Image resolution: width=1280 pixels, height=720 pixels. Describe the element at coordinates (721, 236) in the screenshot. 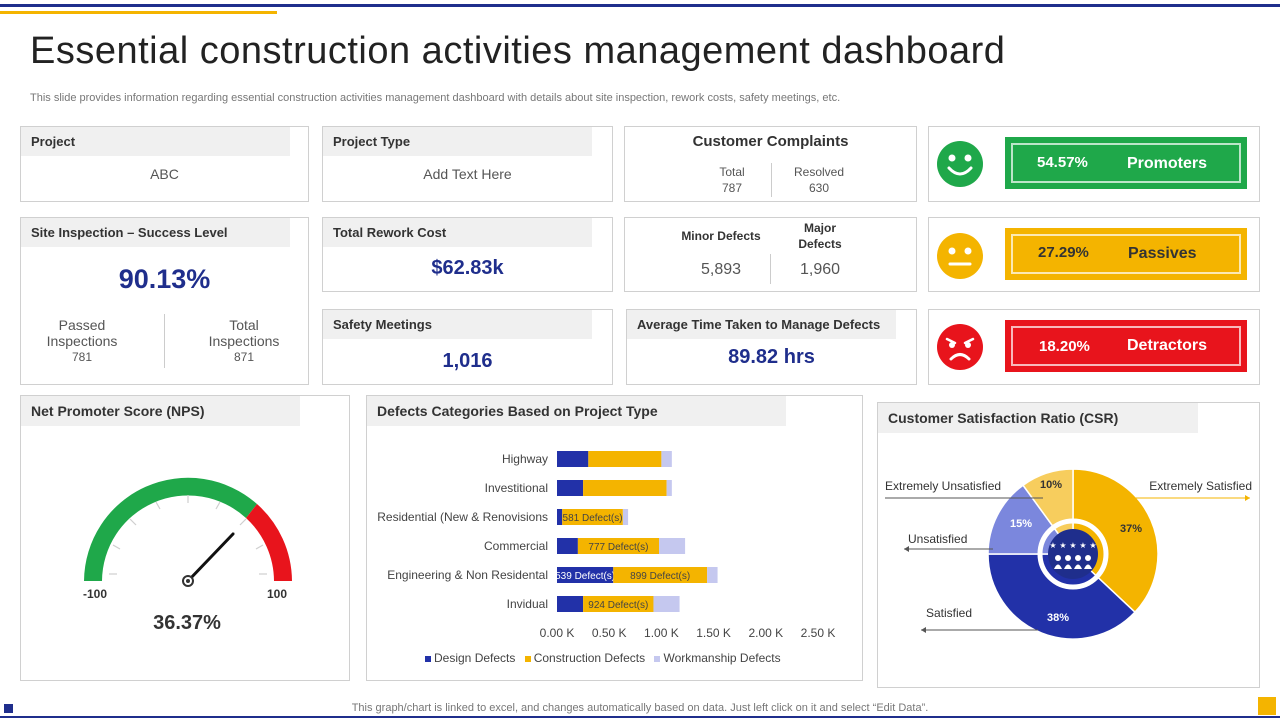

I see `minor-defects-label: Minor Defects` at that location.